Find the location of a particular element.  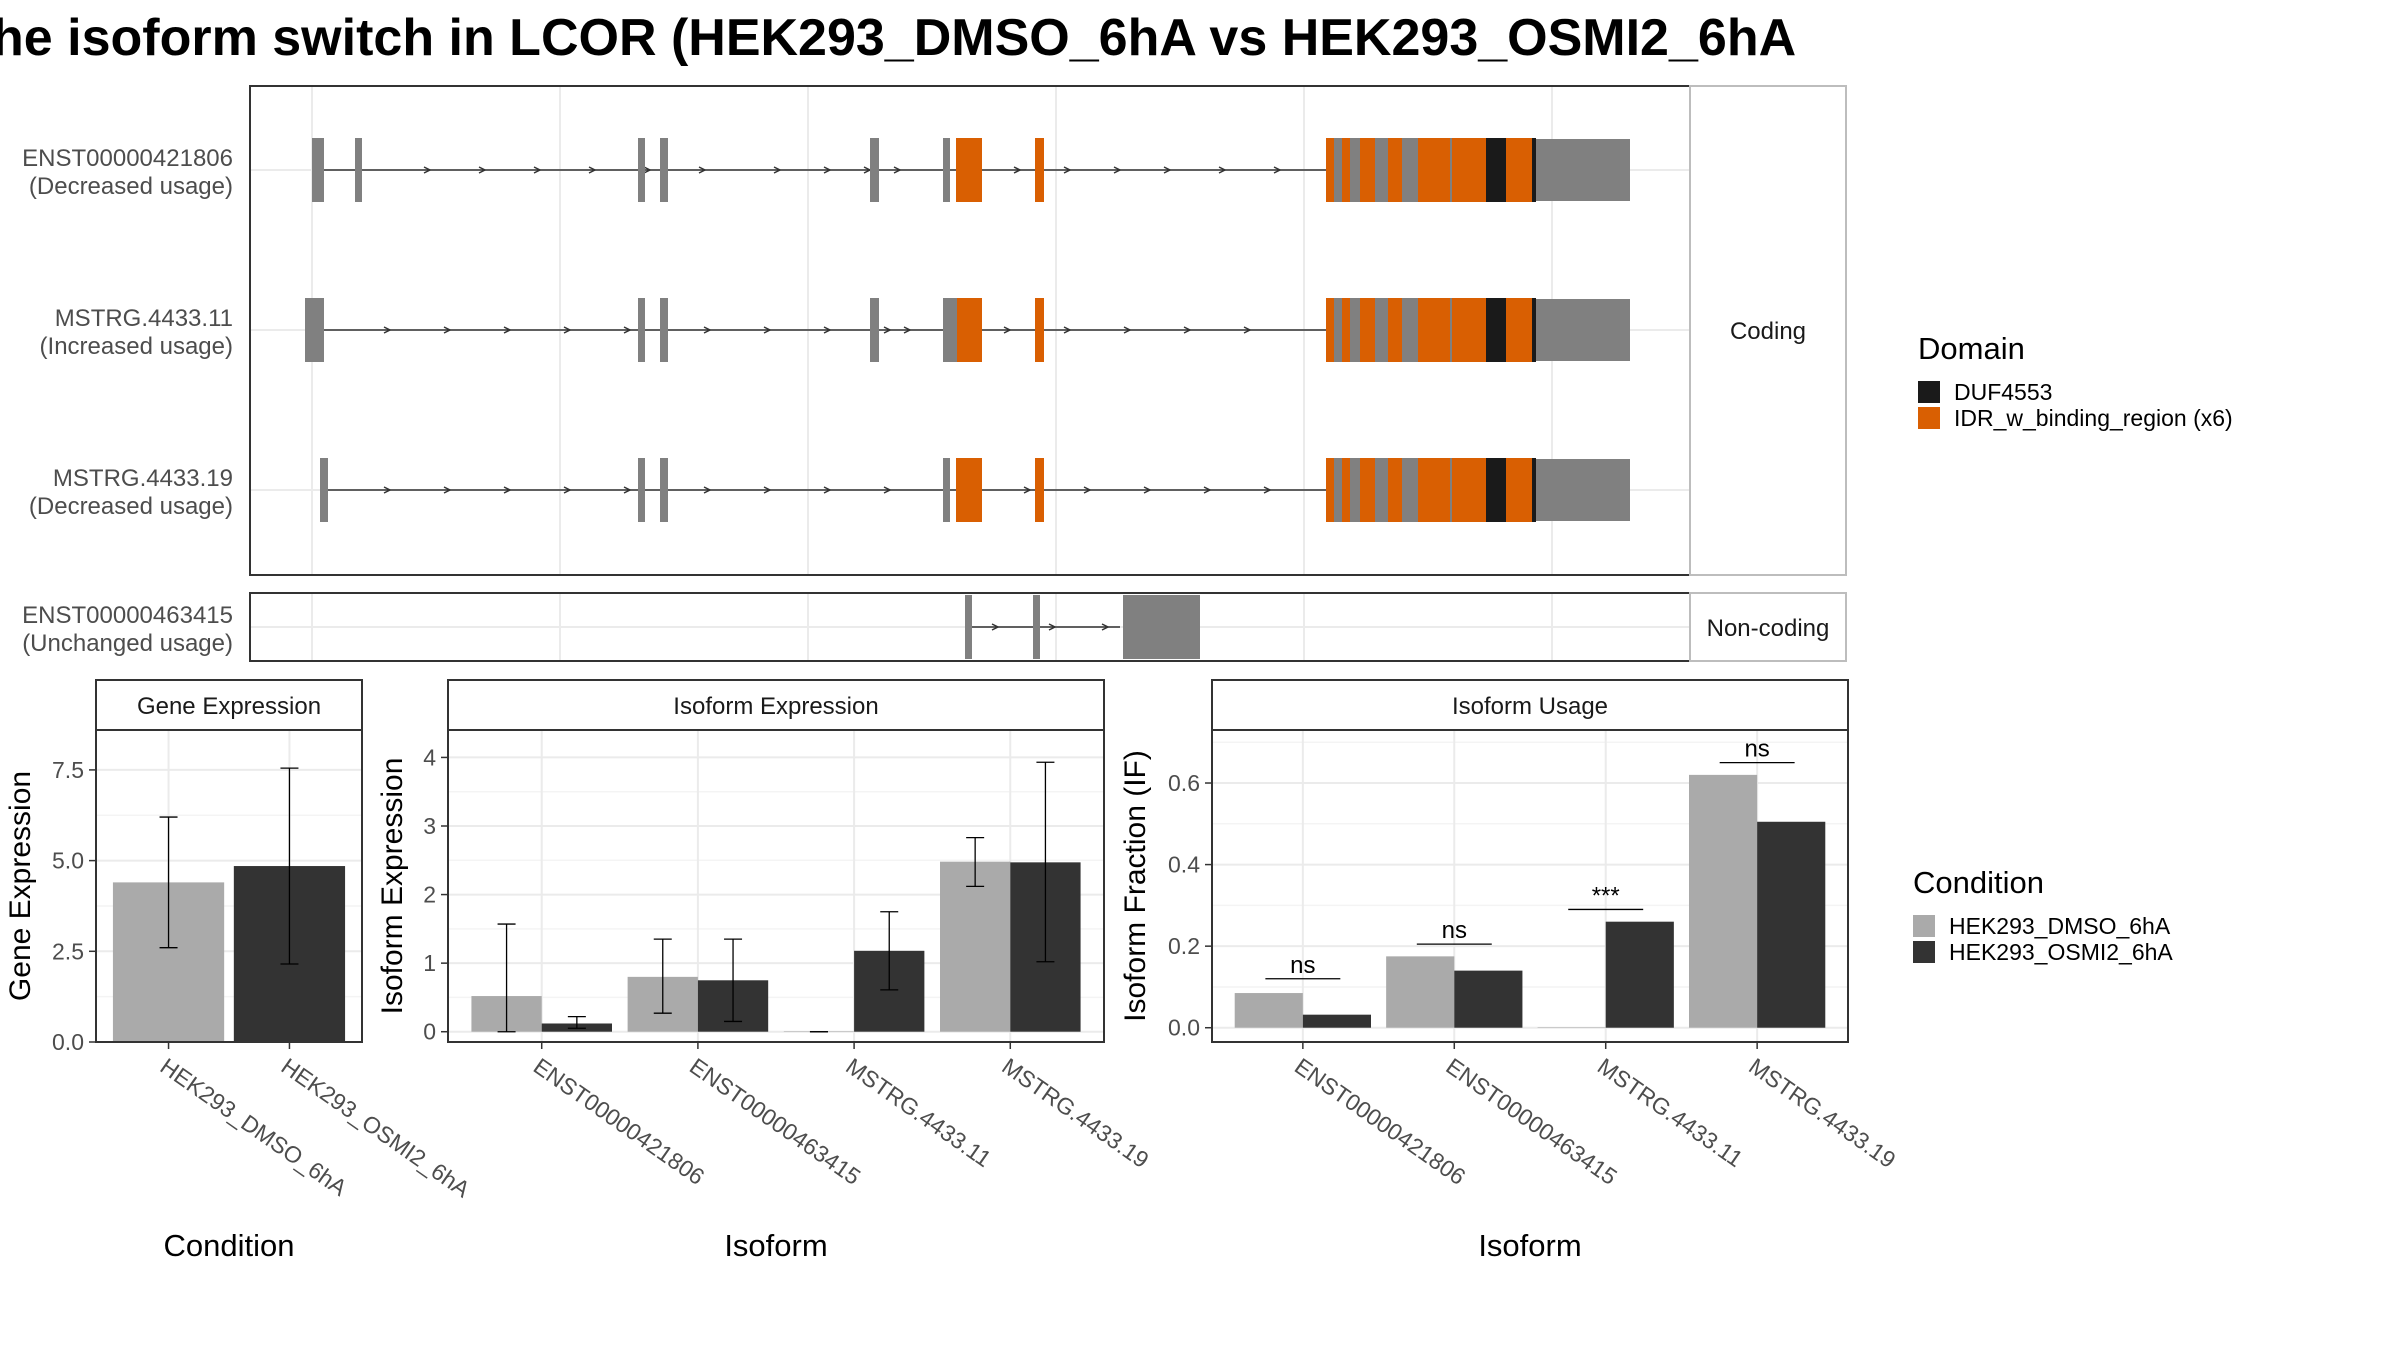

y-tick-label: 1 is located at coordinates (429, 963).